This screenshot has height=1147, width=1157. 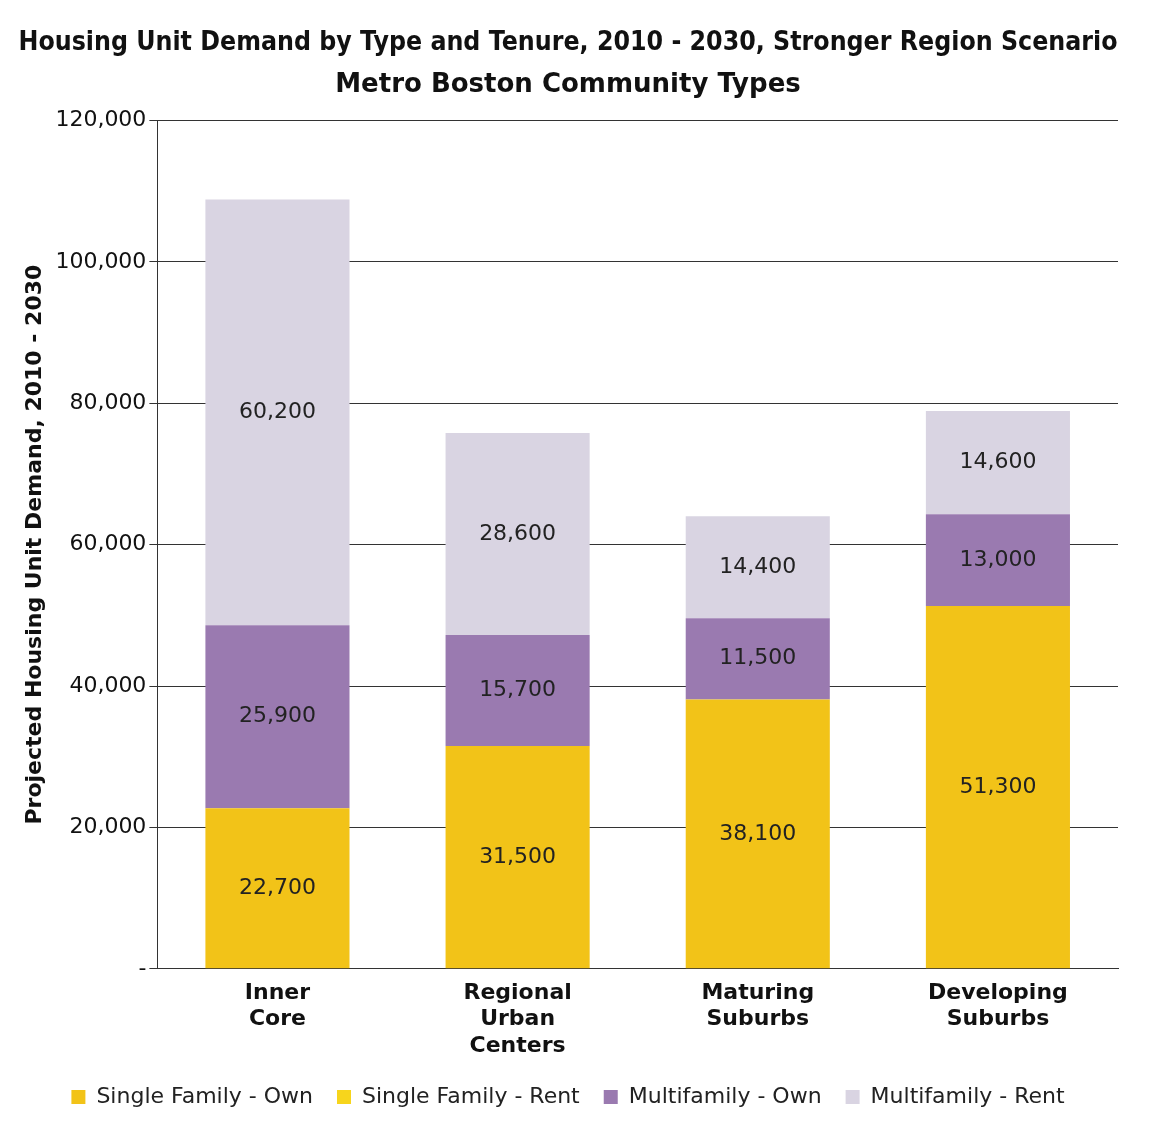 I want to click on data-label: 25,900, so click(x=277, y=715).